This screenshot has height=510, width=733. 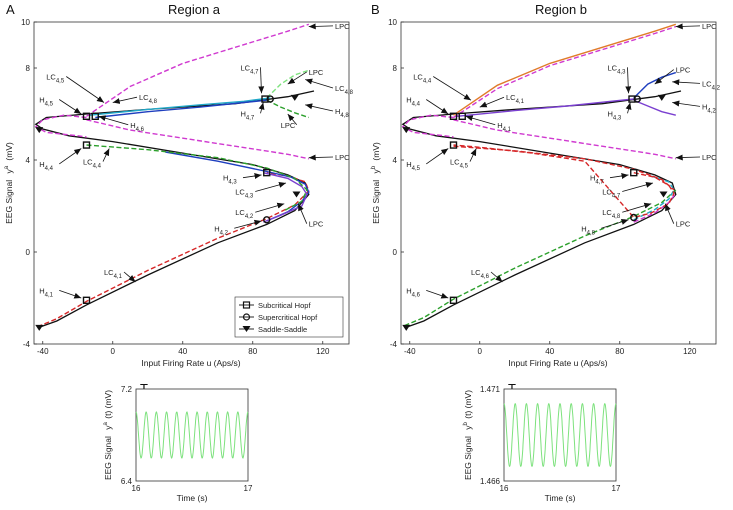 I want to click on inset-x-tick-label: 17, so click(x=616, y=488).